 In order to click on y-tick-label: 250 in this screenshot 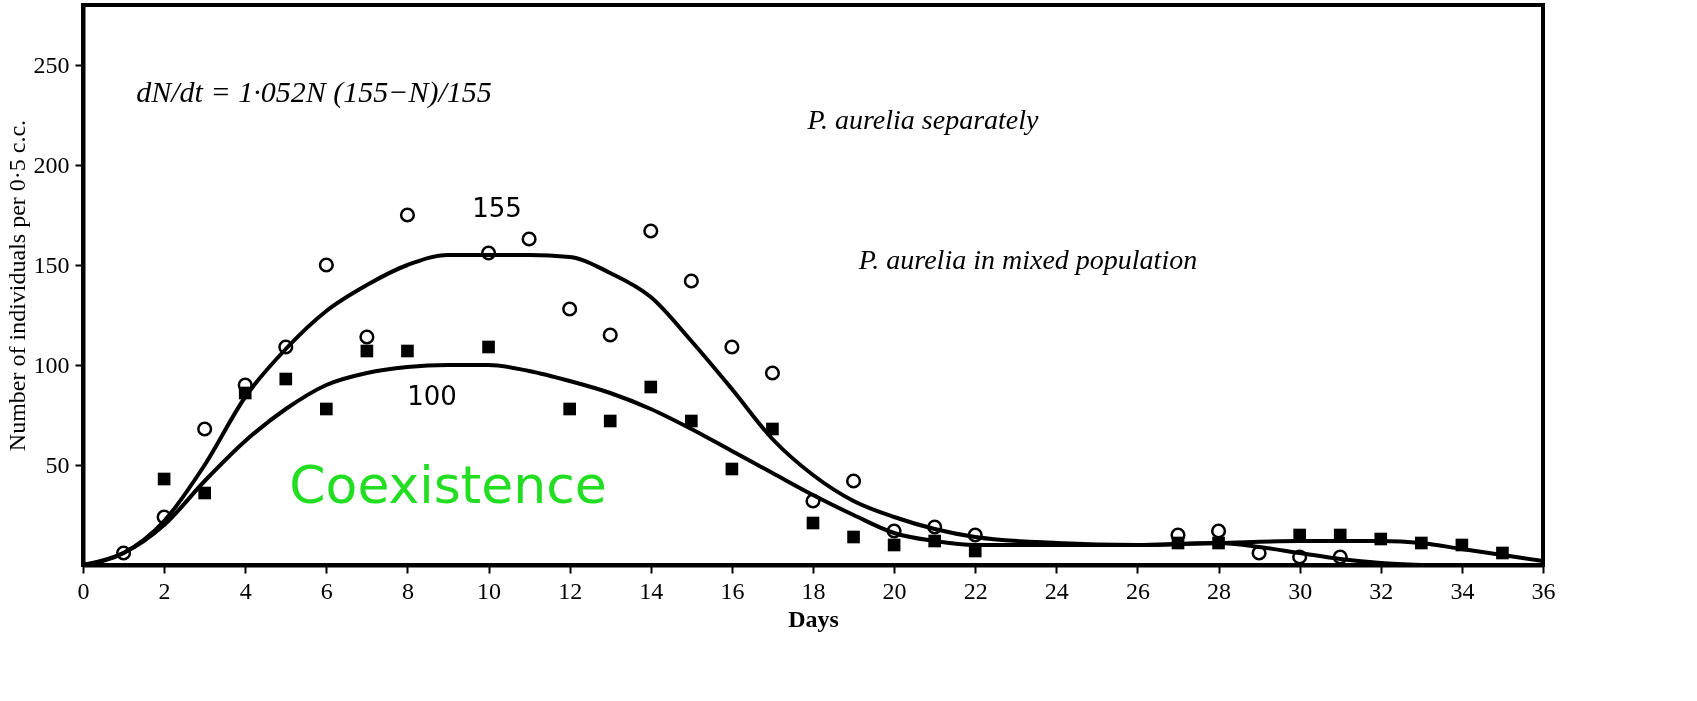, I will do `click(51, 64)`.